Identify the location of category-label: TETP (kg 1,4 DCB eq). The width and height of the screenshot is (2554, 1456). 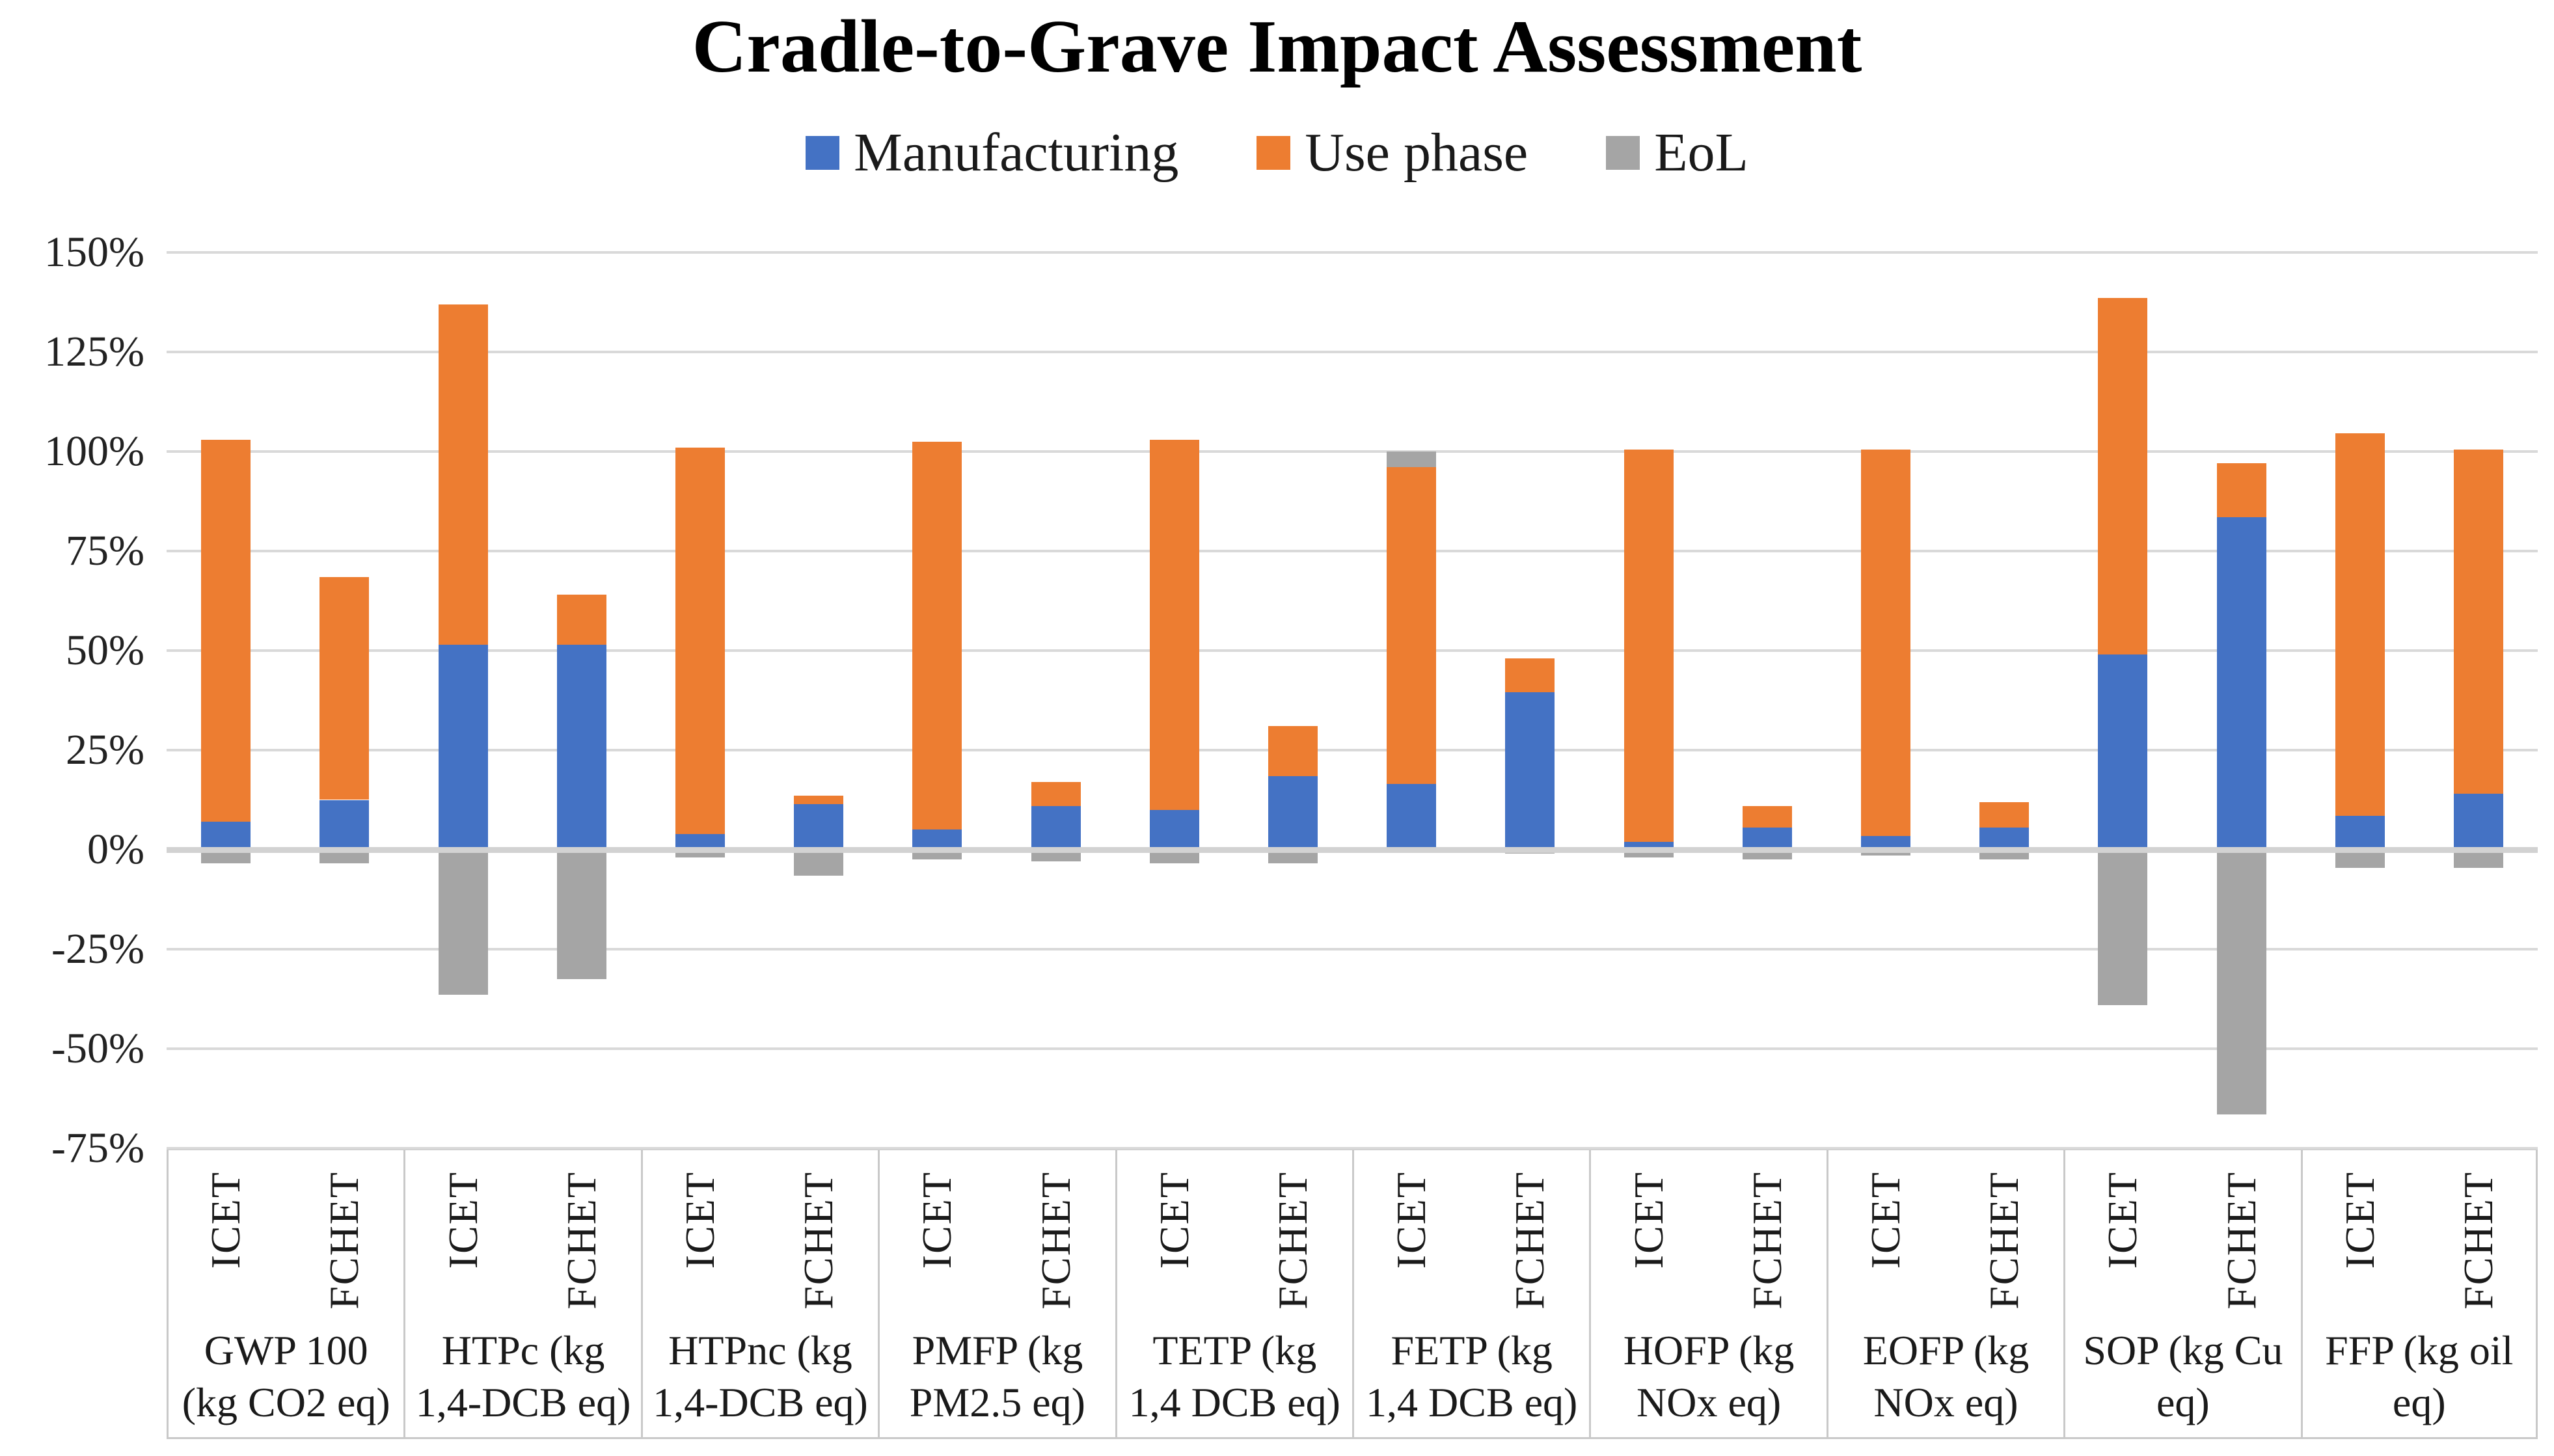
(1234, 1376).